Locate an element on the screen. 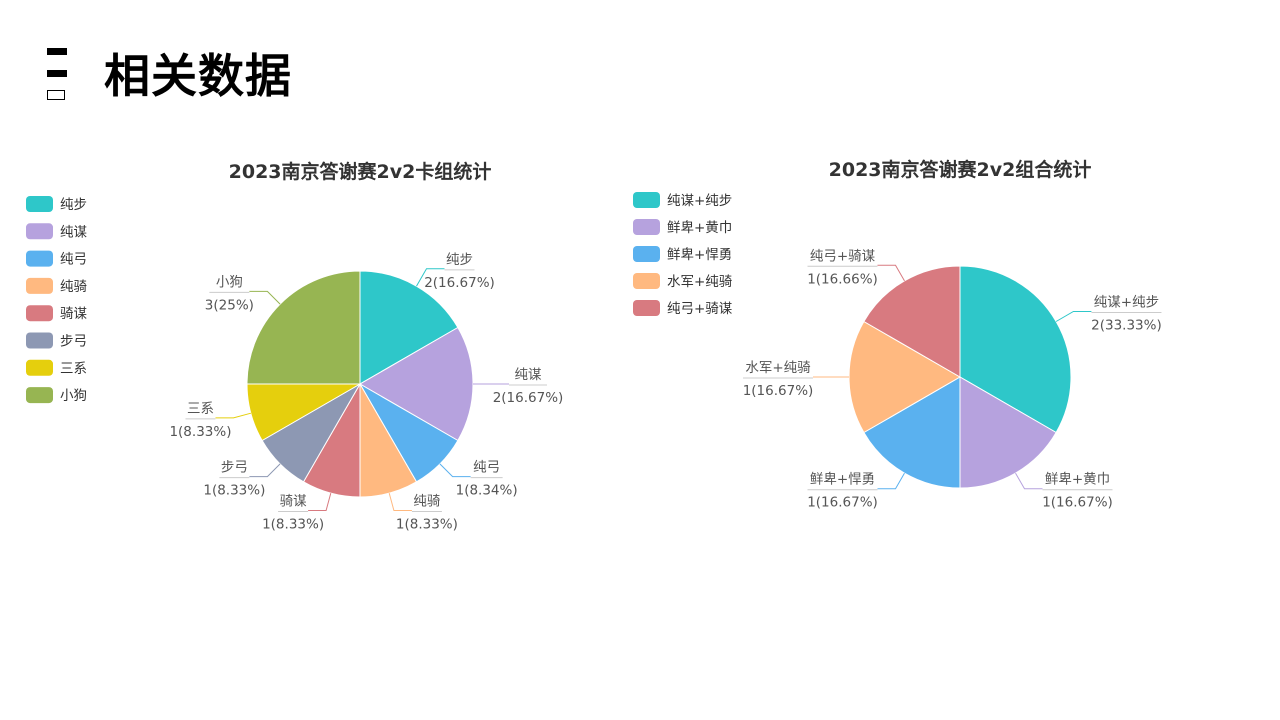 Image resolution: width=1280 pixels, height=720 pixels. slice-name-label: 纯弓+骑谋 is located at coordinates (843, 256).